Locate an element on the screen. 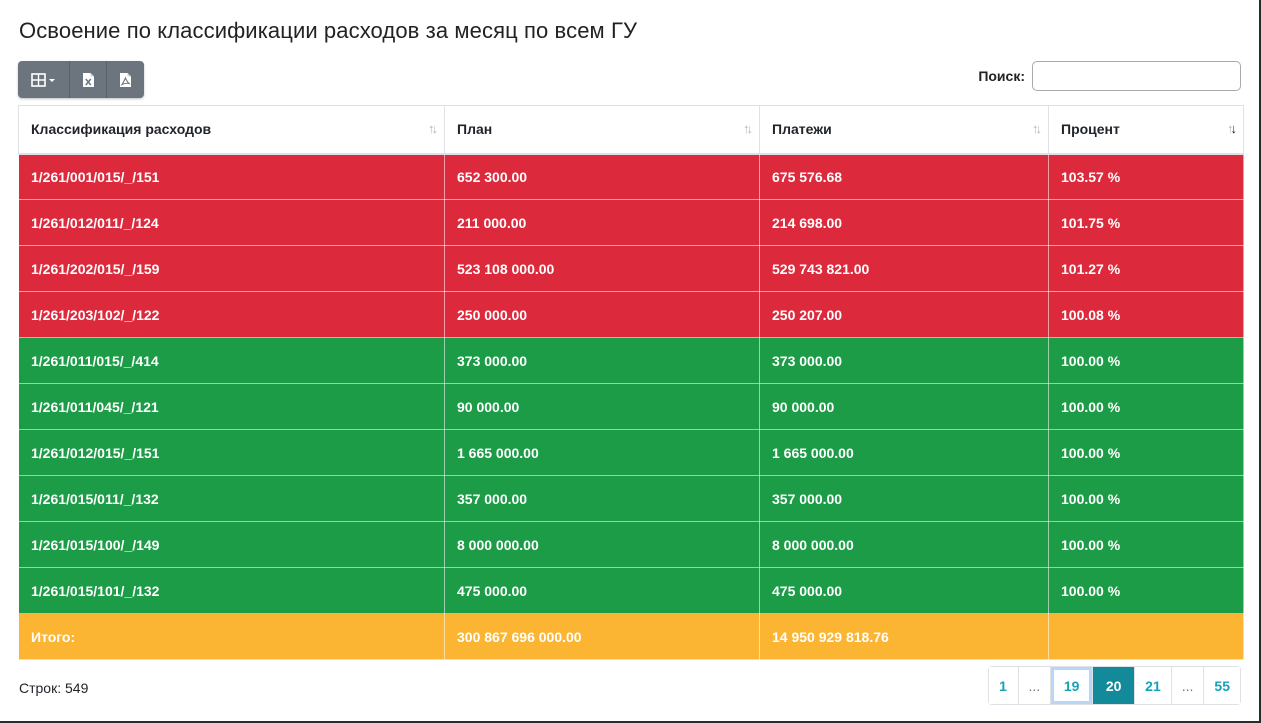  export-pdf-button is located at coordinates (125, 79).